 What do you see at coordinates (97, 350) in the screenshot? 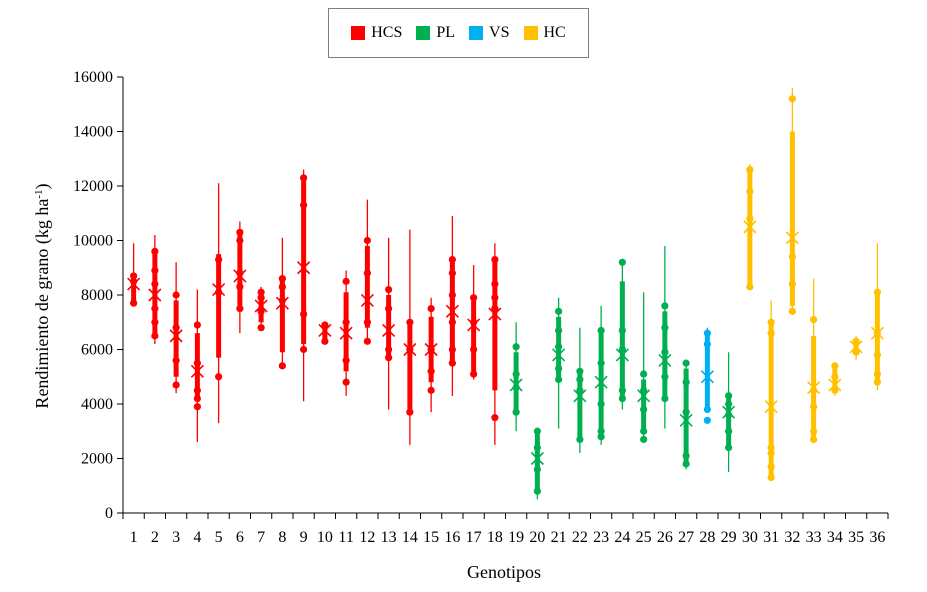
I see `y-tick-label: 6000` at bounding box center [97, 350].